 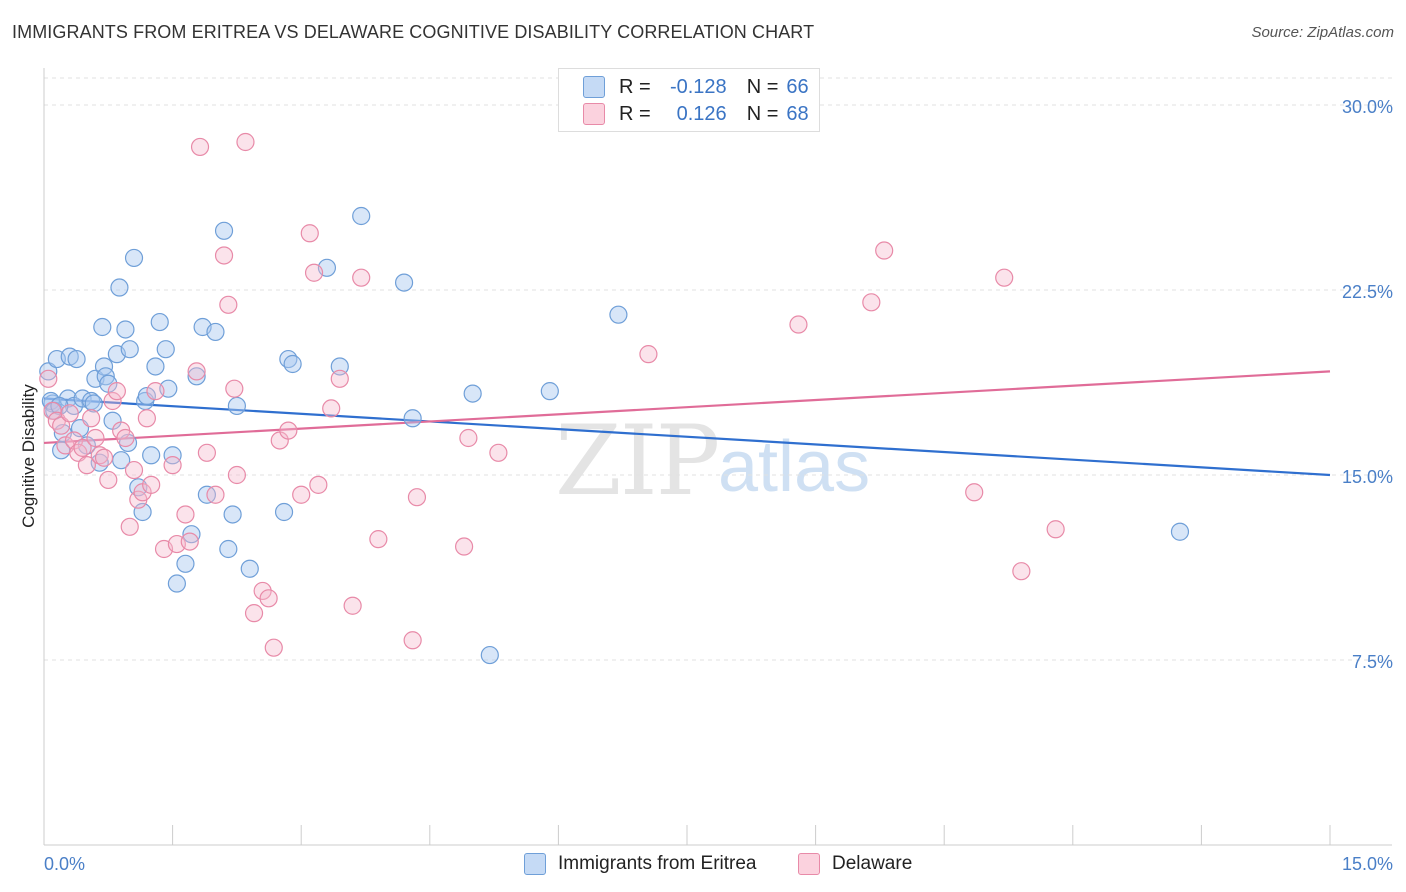 I want to click on bottom-legend-label-delaware: Delaware, so click(x=872, y=863).